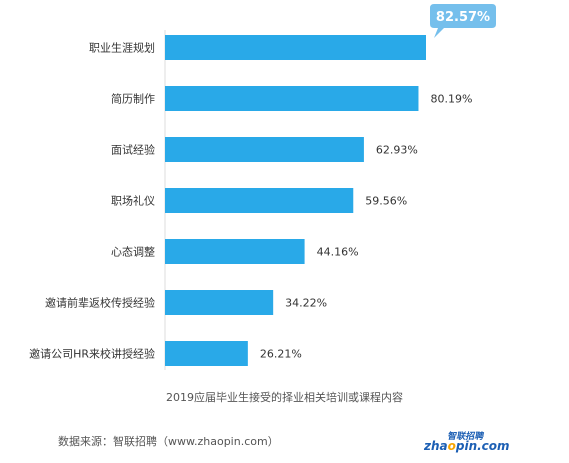 Image resolution: width=569 pixels, height=463 pixels. What do you see at coordinates (100, 303) in the screenshot?
I see `category-label-5: 邀请前辈返校传授经验` at bounding box center [100, 303].